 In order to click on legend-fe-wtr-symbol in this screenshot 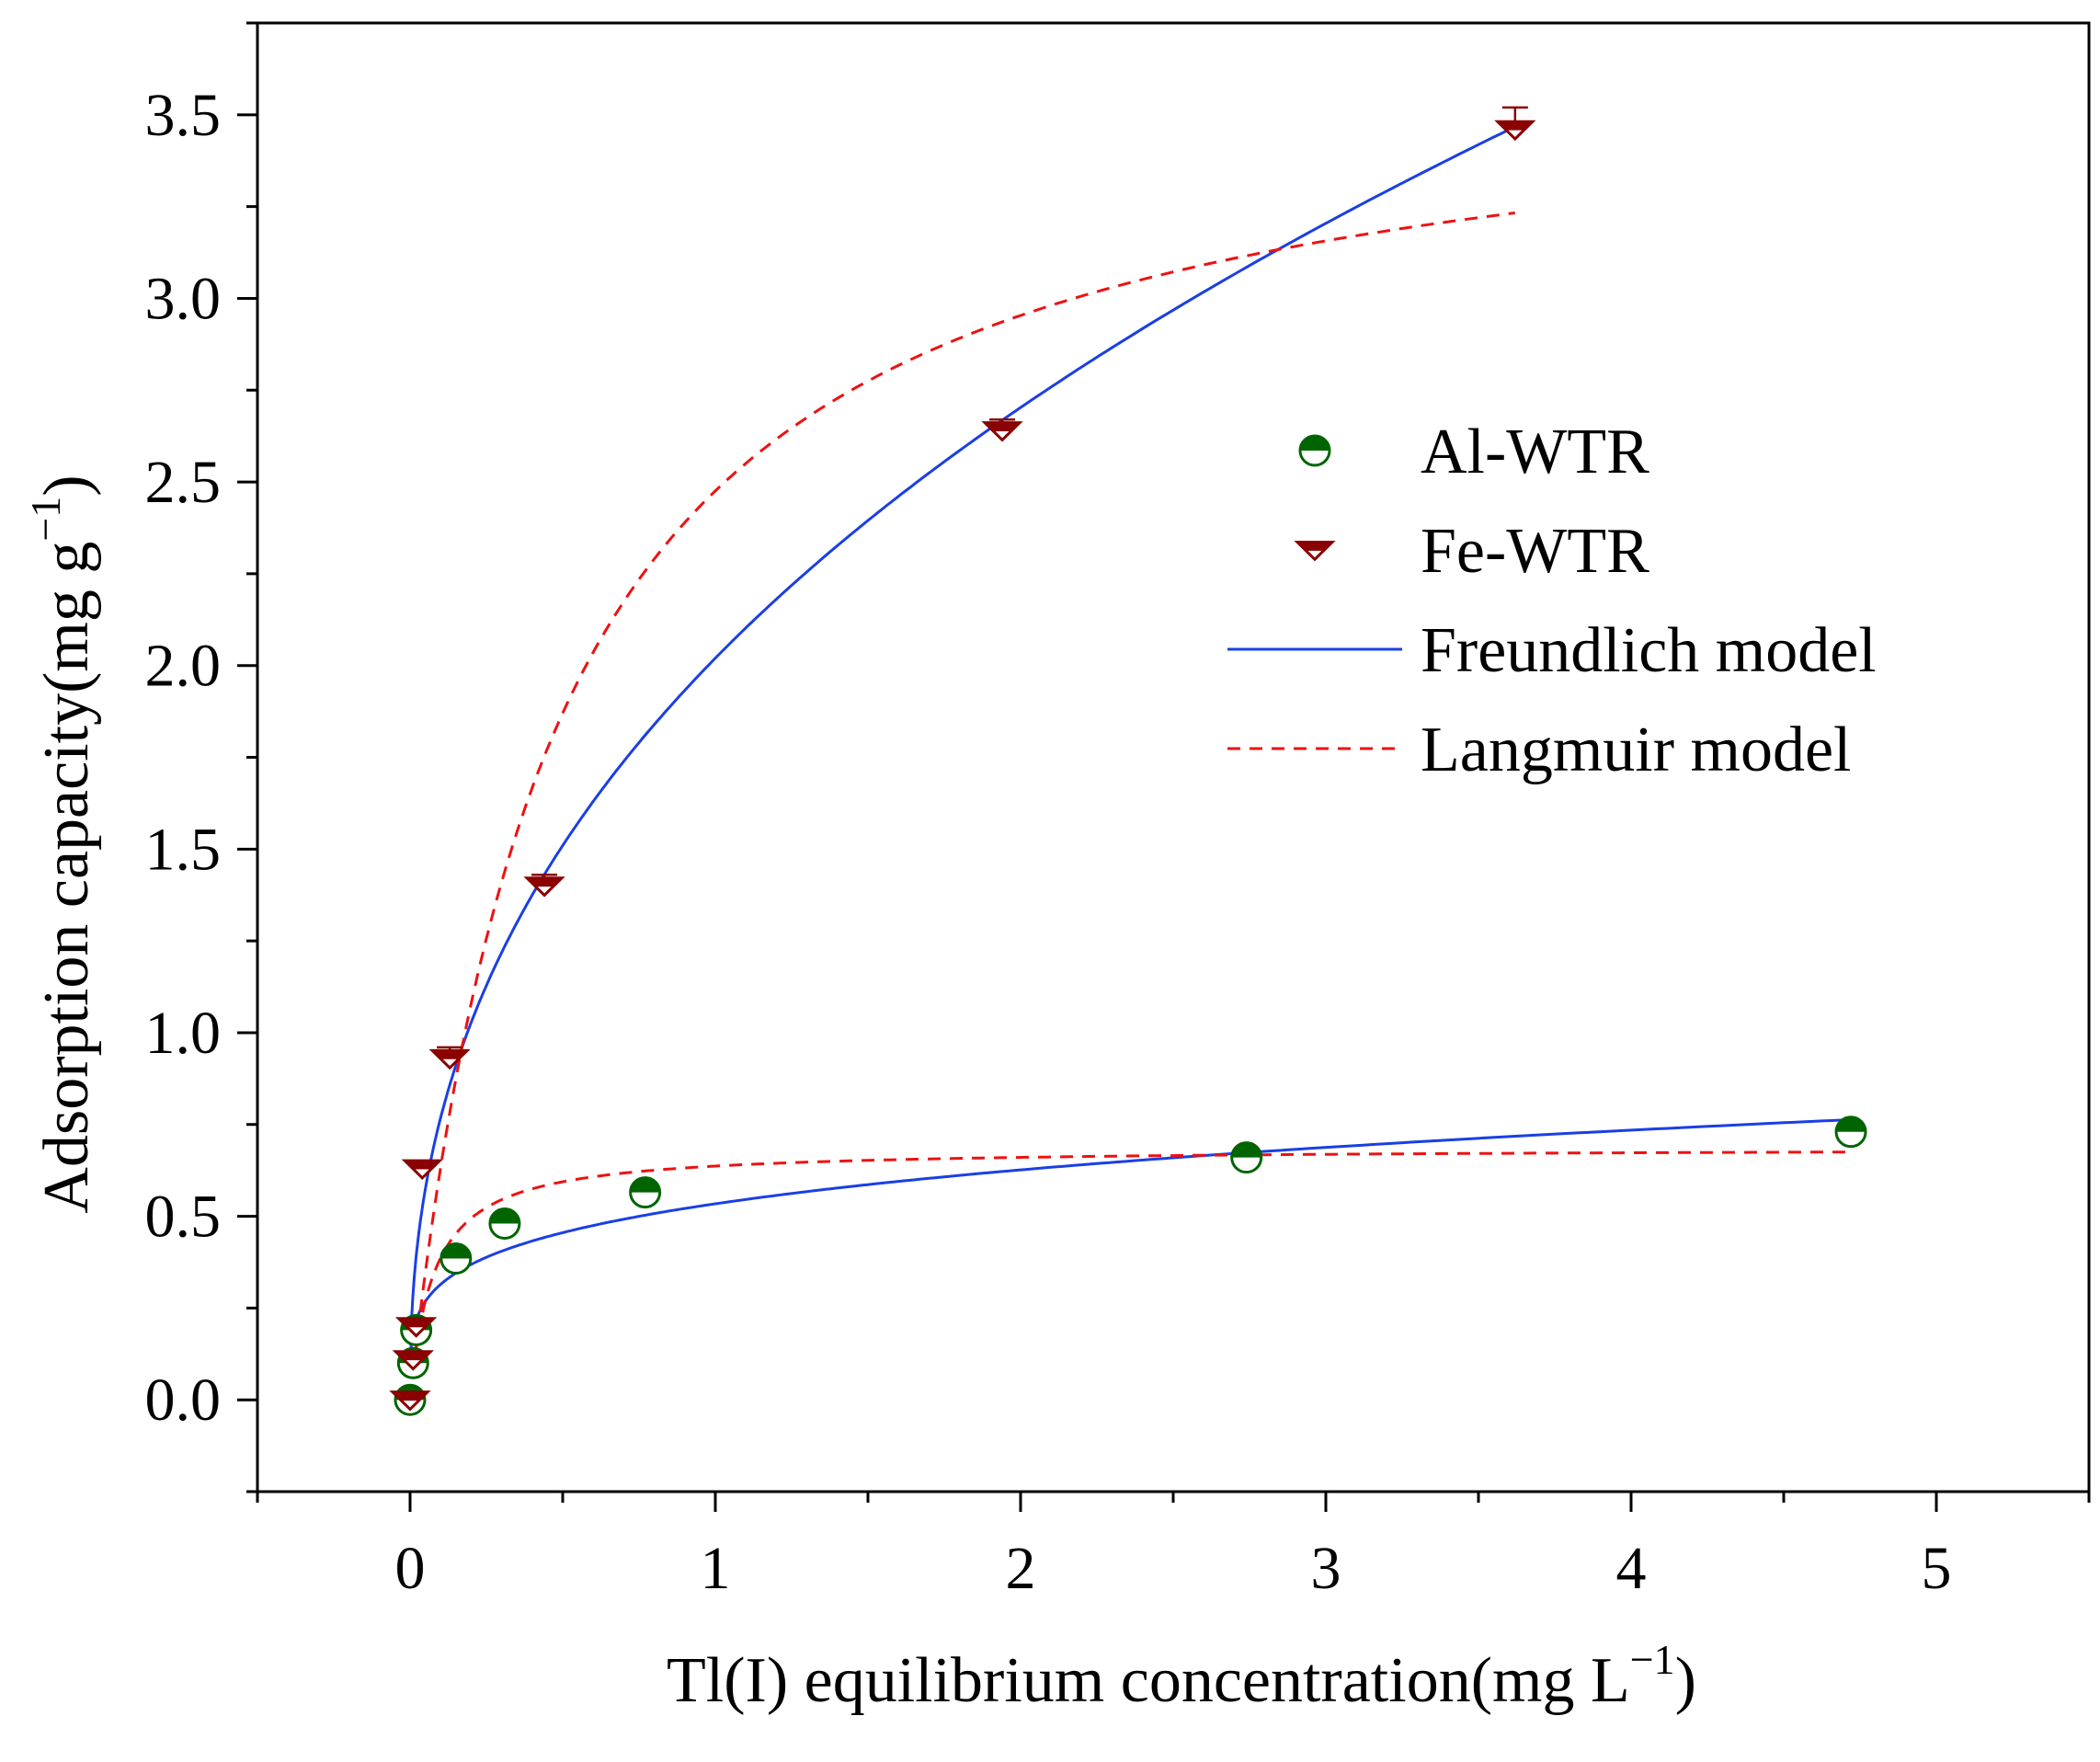, I will do `click(1315, 551)`.